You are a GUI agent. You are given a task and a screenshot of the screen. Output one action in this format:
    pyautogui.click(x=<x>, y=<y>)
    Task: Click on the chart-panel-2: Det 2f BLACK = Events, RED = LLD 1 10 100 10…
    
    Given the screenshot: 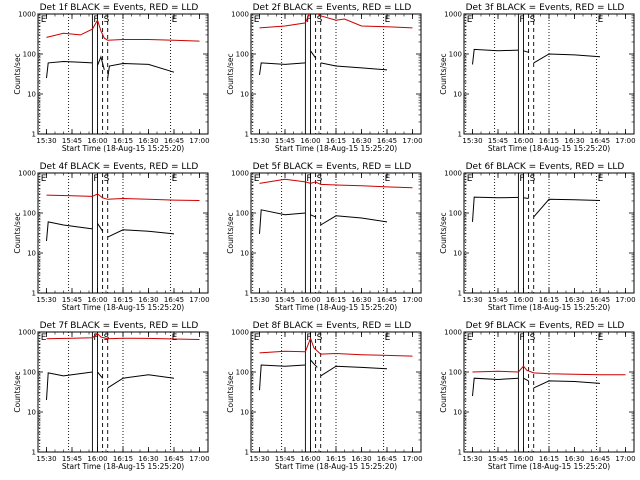 What is the action you would take?
    pyautogui.click(x=324, y=78)
    